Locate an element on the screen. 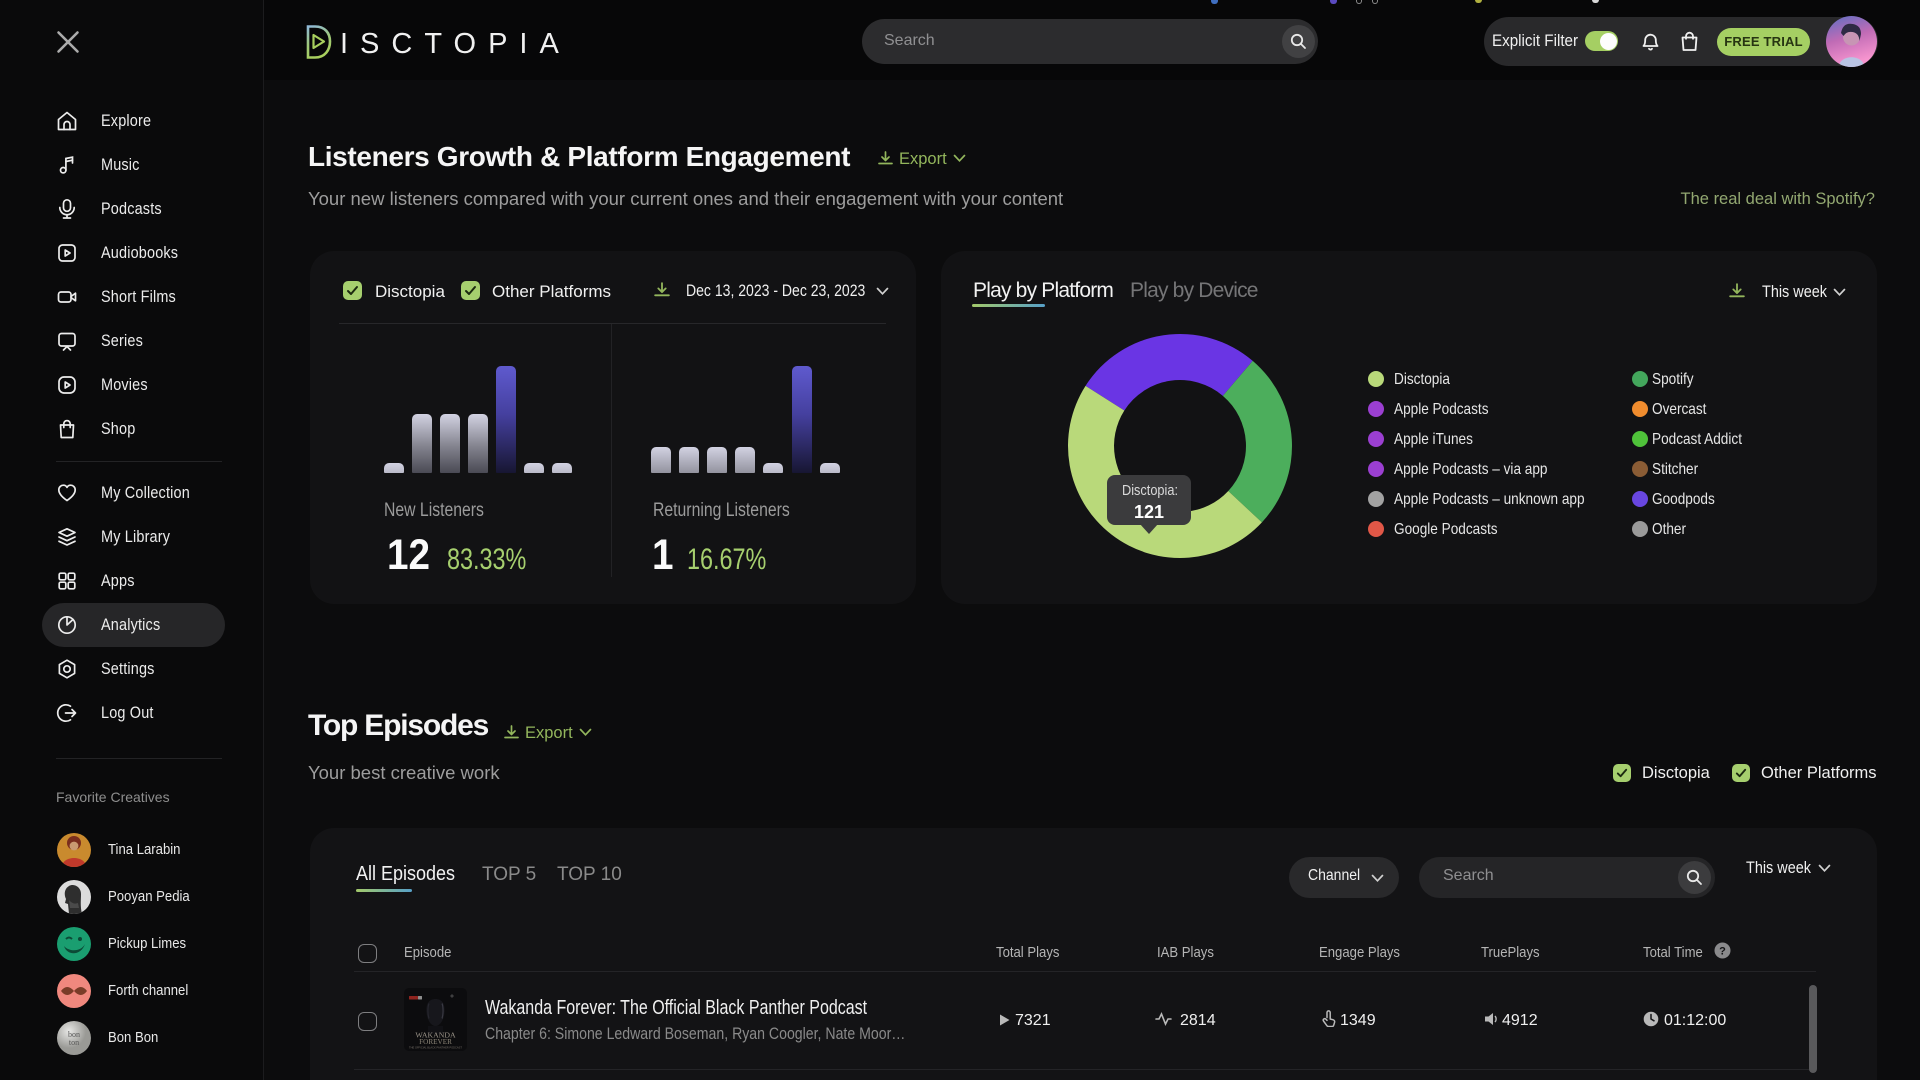 This screenshot has width=1920, height=1080. svg-text: ton is located at coordinates (74, 1042).